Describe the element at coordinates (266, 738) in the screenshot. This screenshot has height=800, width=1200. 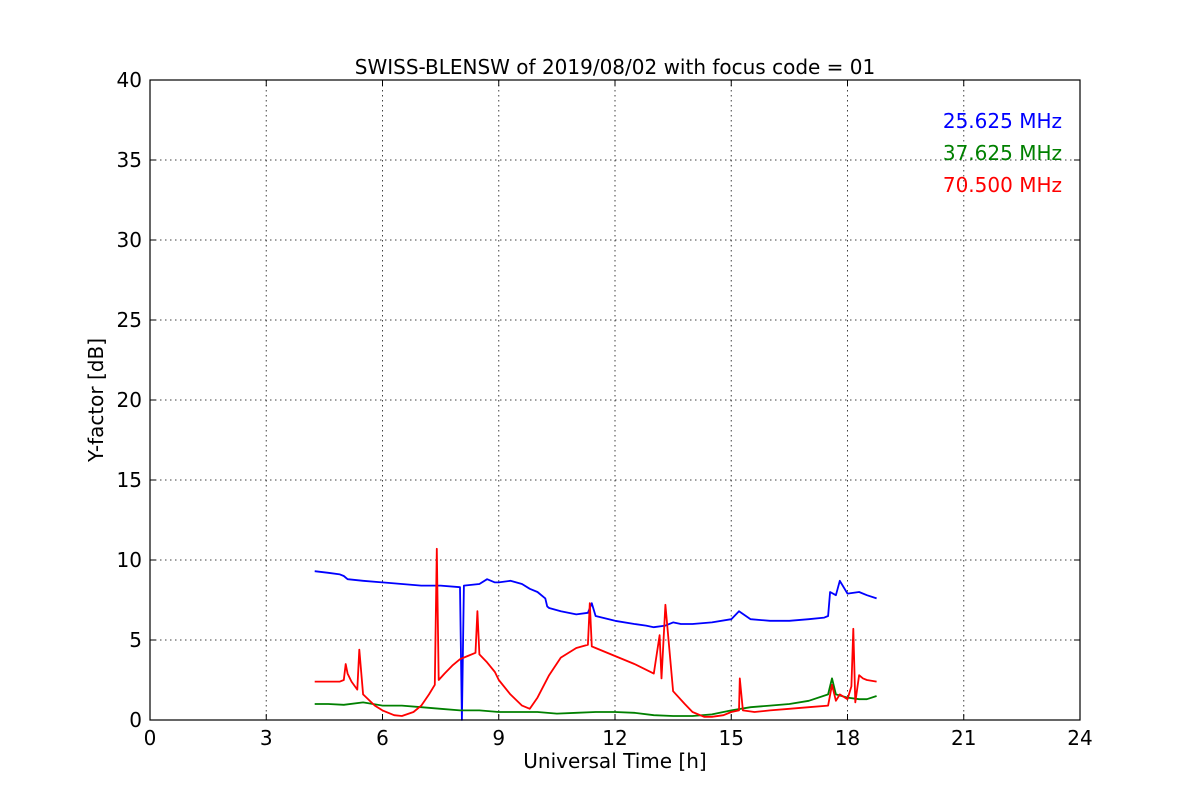
I see `x-tick-label: 3` at that location.